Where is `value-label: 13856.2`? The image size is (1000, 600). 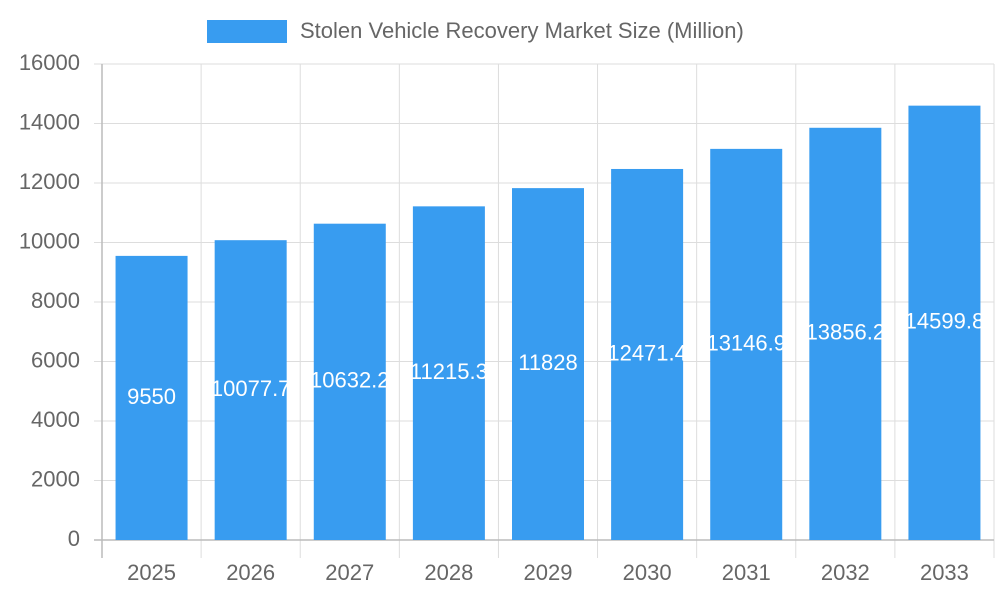
value-label: 13856.2 is located at coordinates (846, 332).